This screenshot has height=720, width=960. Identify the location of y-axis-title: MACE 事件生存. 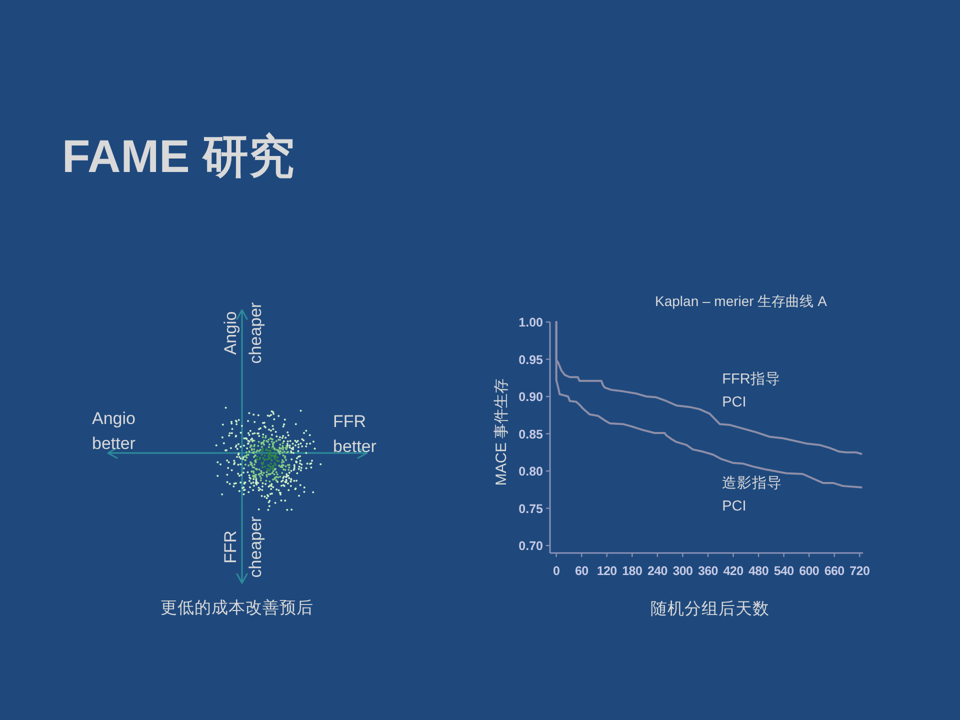
(501, 432).